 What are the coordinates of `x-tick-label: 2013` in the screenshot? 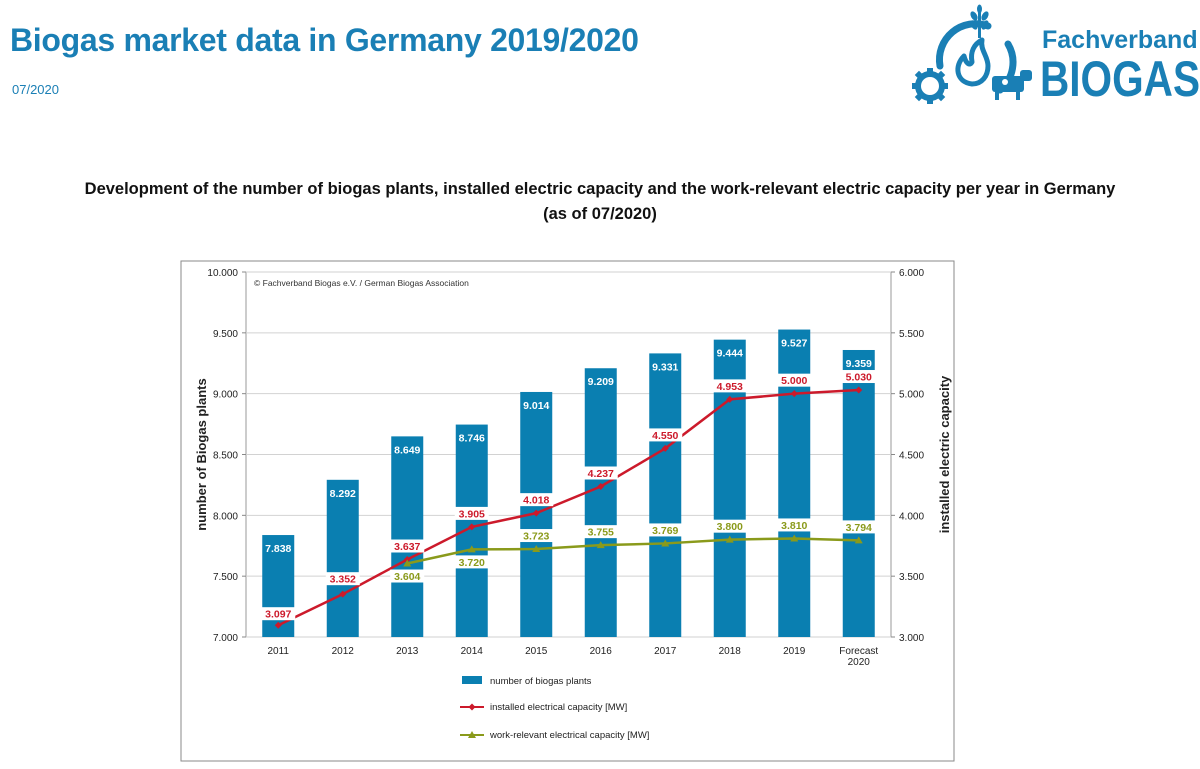 It's located at (407, 651).